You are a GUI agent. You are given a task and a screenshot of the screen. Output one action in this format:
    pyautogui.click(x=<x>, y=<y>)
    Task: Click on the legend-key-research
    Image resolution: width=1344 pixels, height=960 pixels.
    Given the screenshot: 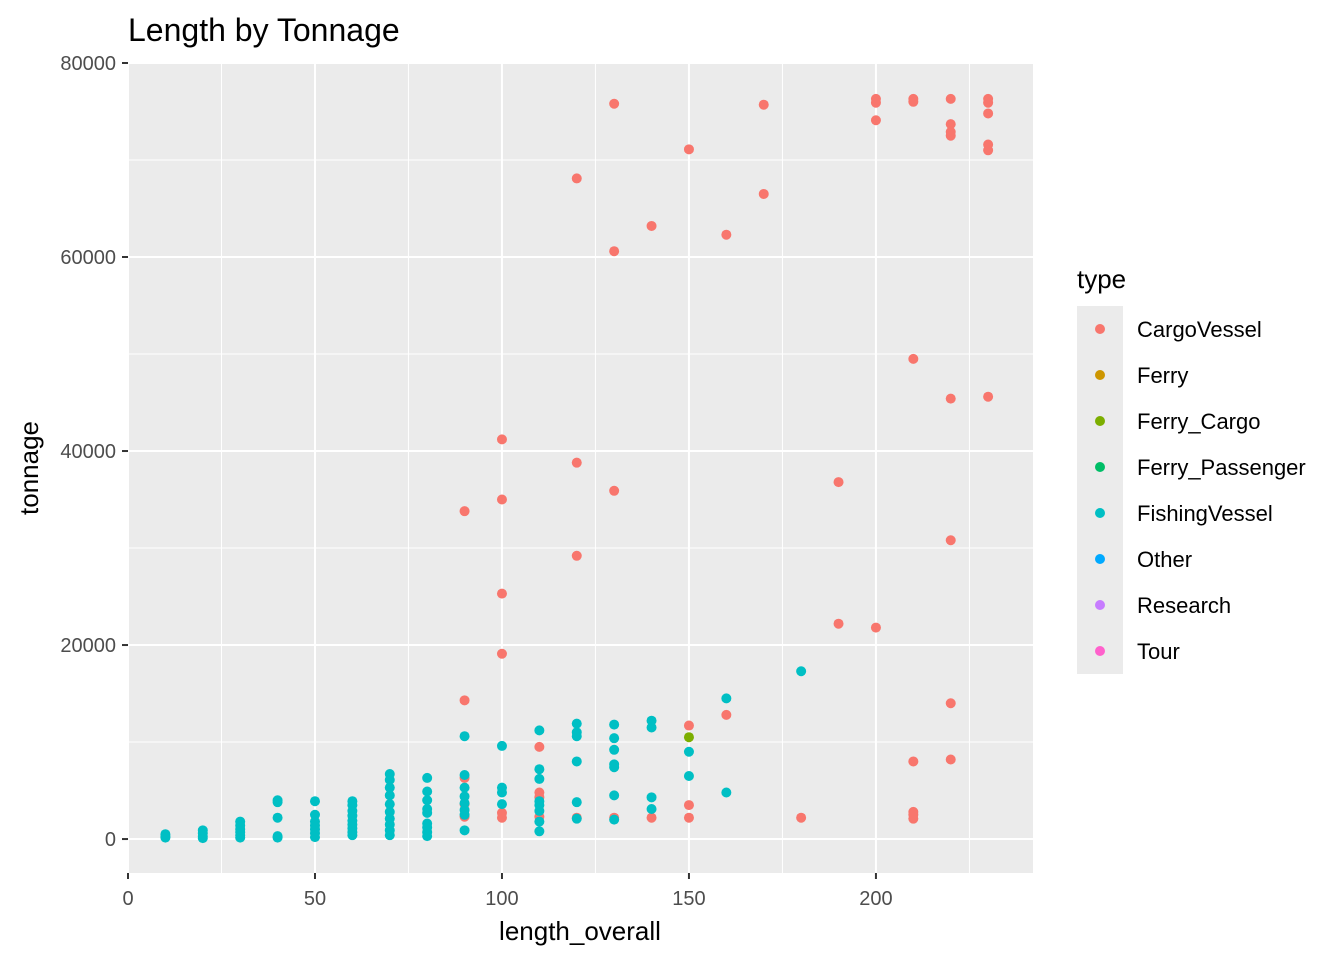 What is the action you would take?
    pyautogui.click(x=1100, y=605)
    